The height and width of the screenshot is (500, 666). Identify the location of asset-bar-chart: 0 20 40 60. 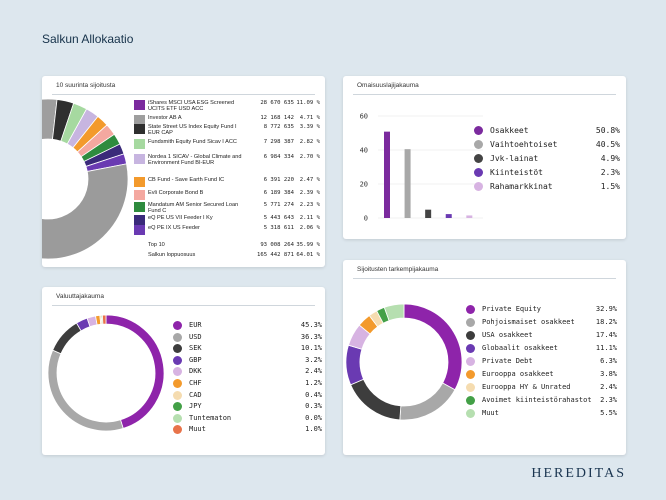
(421, 168).